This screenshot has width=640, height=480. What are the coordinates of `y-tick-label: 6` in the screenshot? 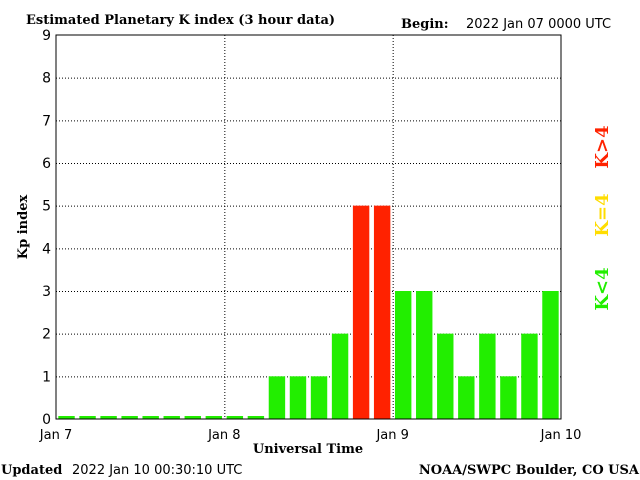 It's located at (46, 164).